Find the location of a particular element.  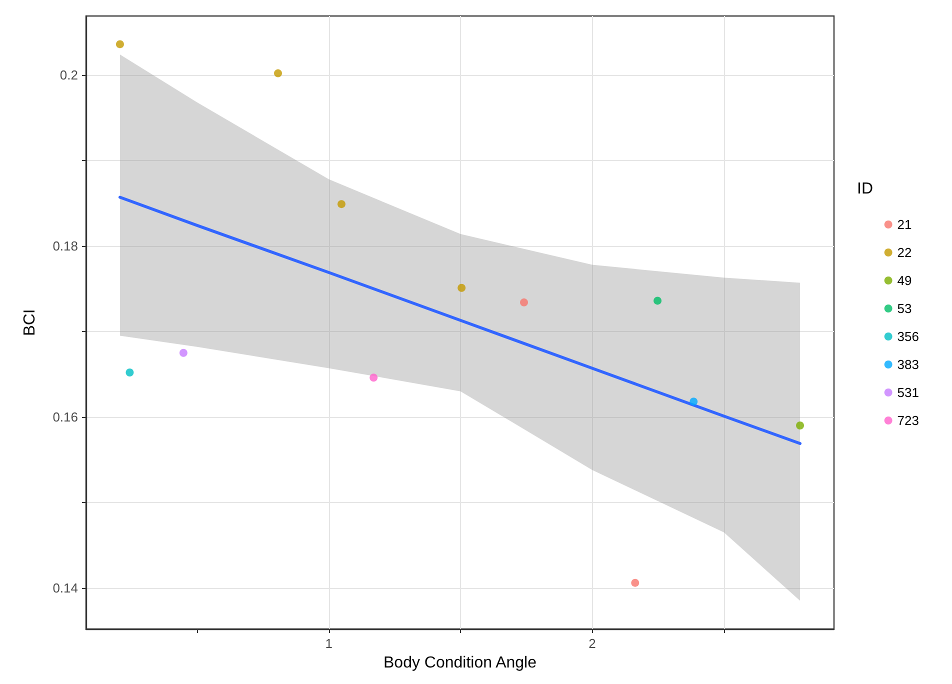

x-tick-label: 1 is located at coordinates (328, 643).